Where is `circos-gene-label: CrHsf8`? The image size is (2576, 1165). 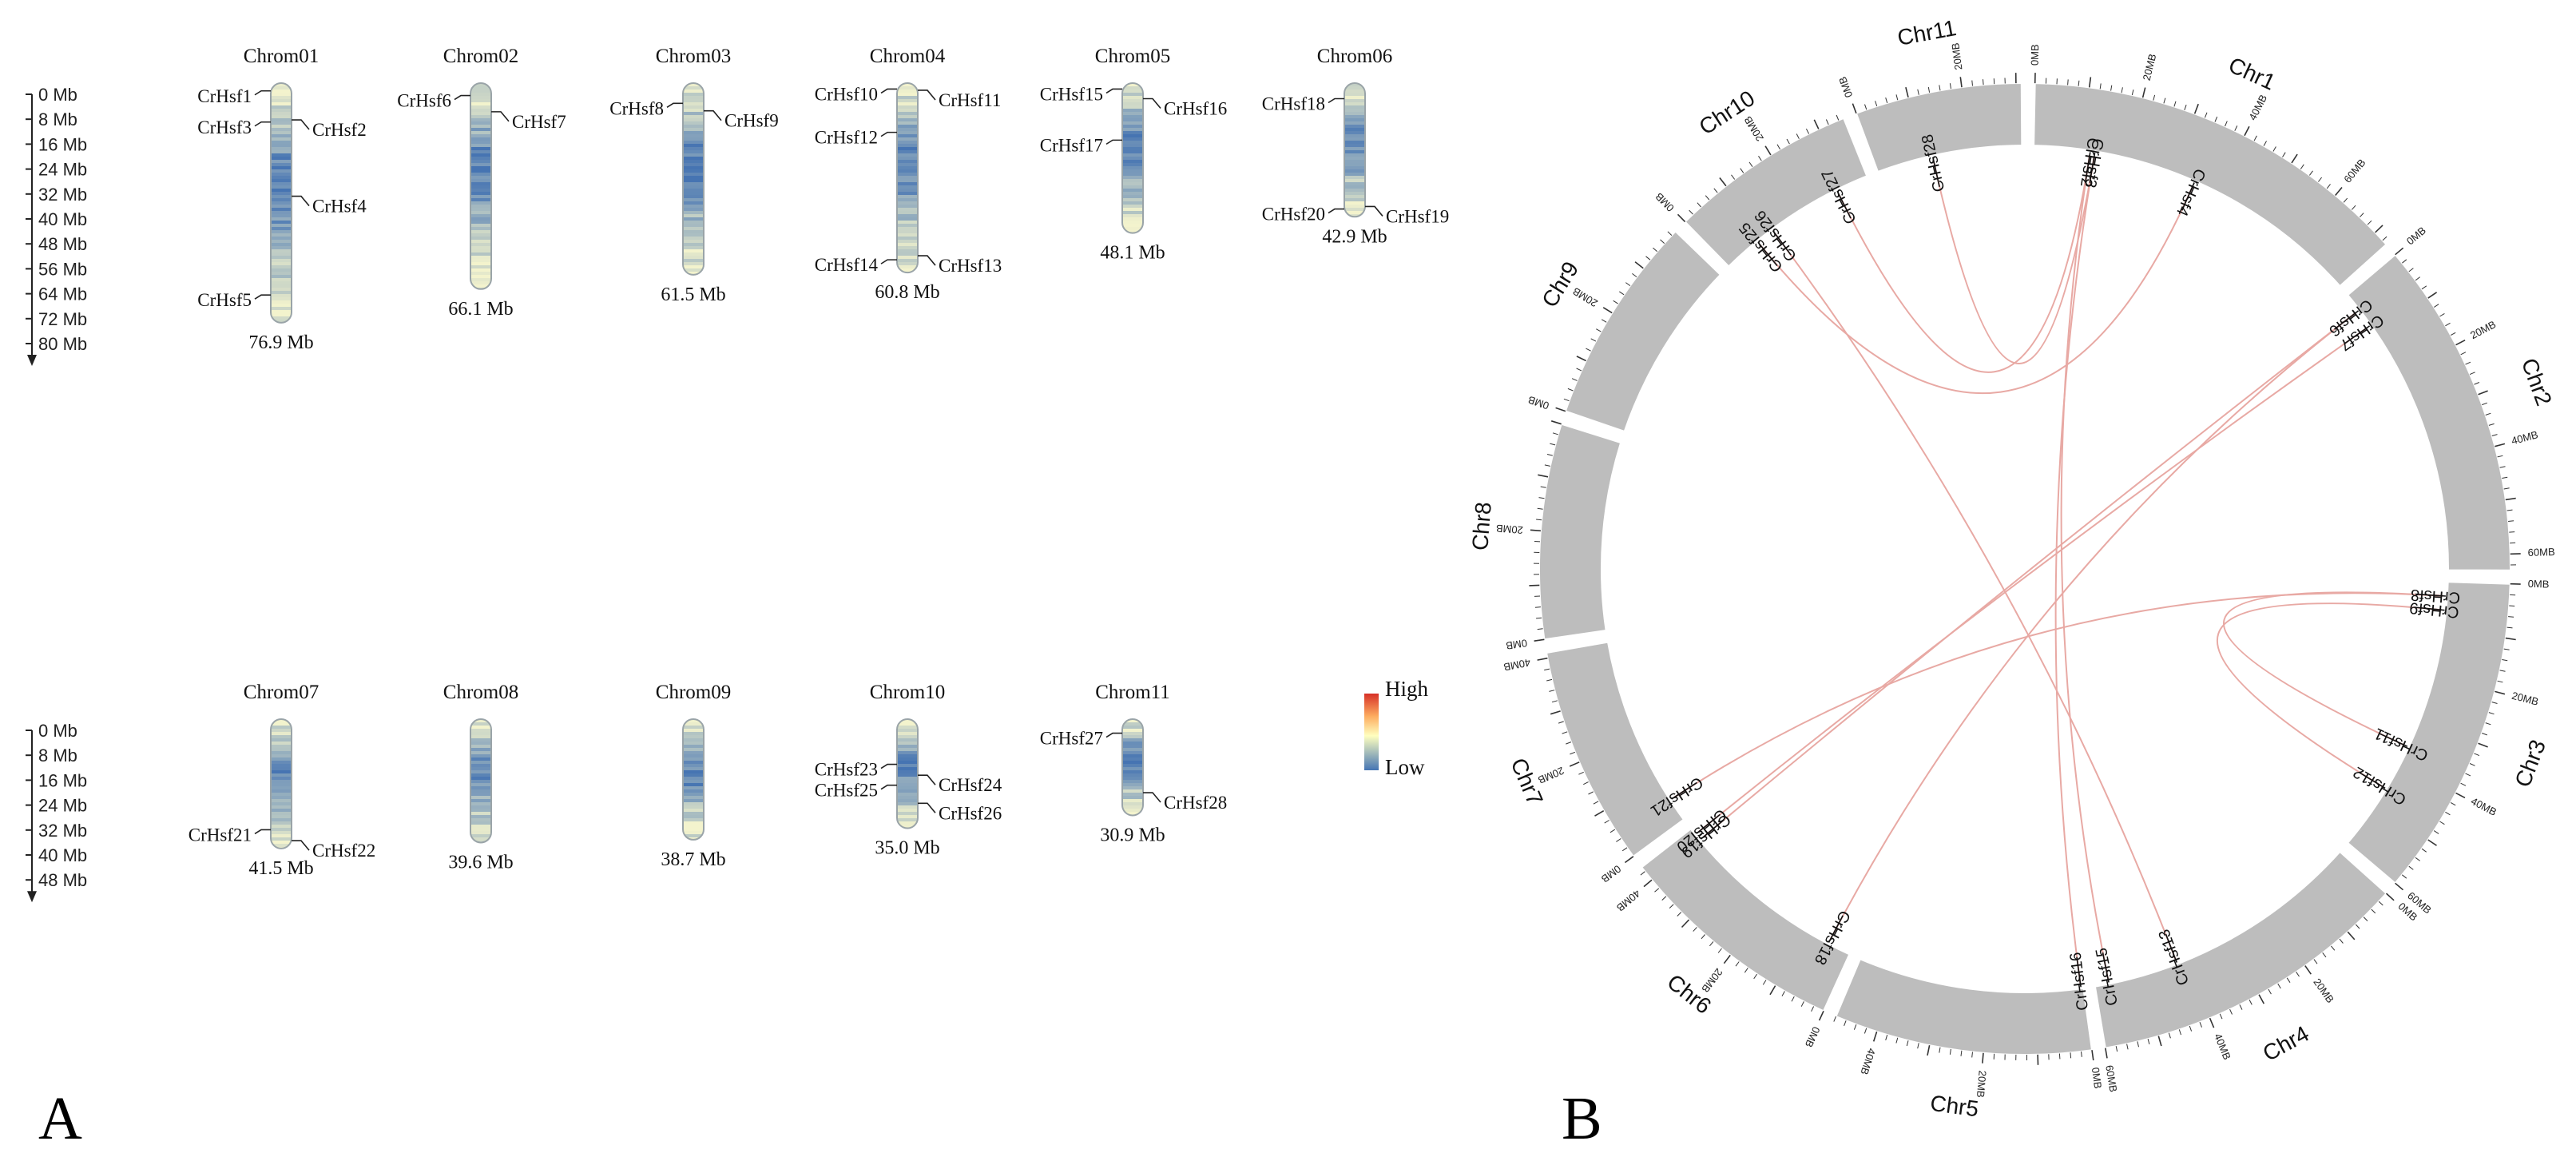 circos-gene-label: CrHsf8 is located at coordinates (2435, 596).